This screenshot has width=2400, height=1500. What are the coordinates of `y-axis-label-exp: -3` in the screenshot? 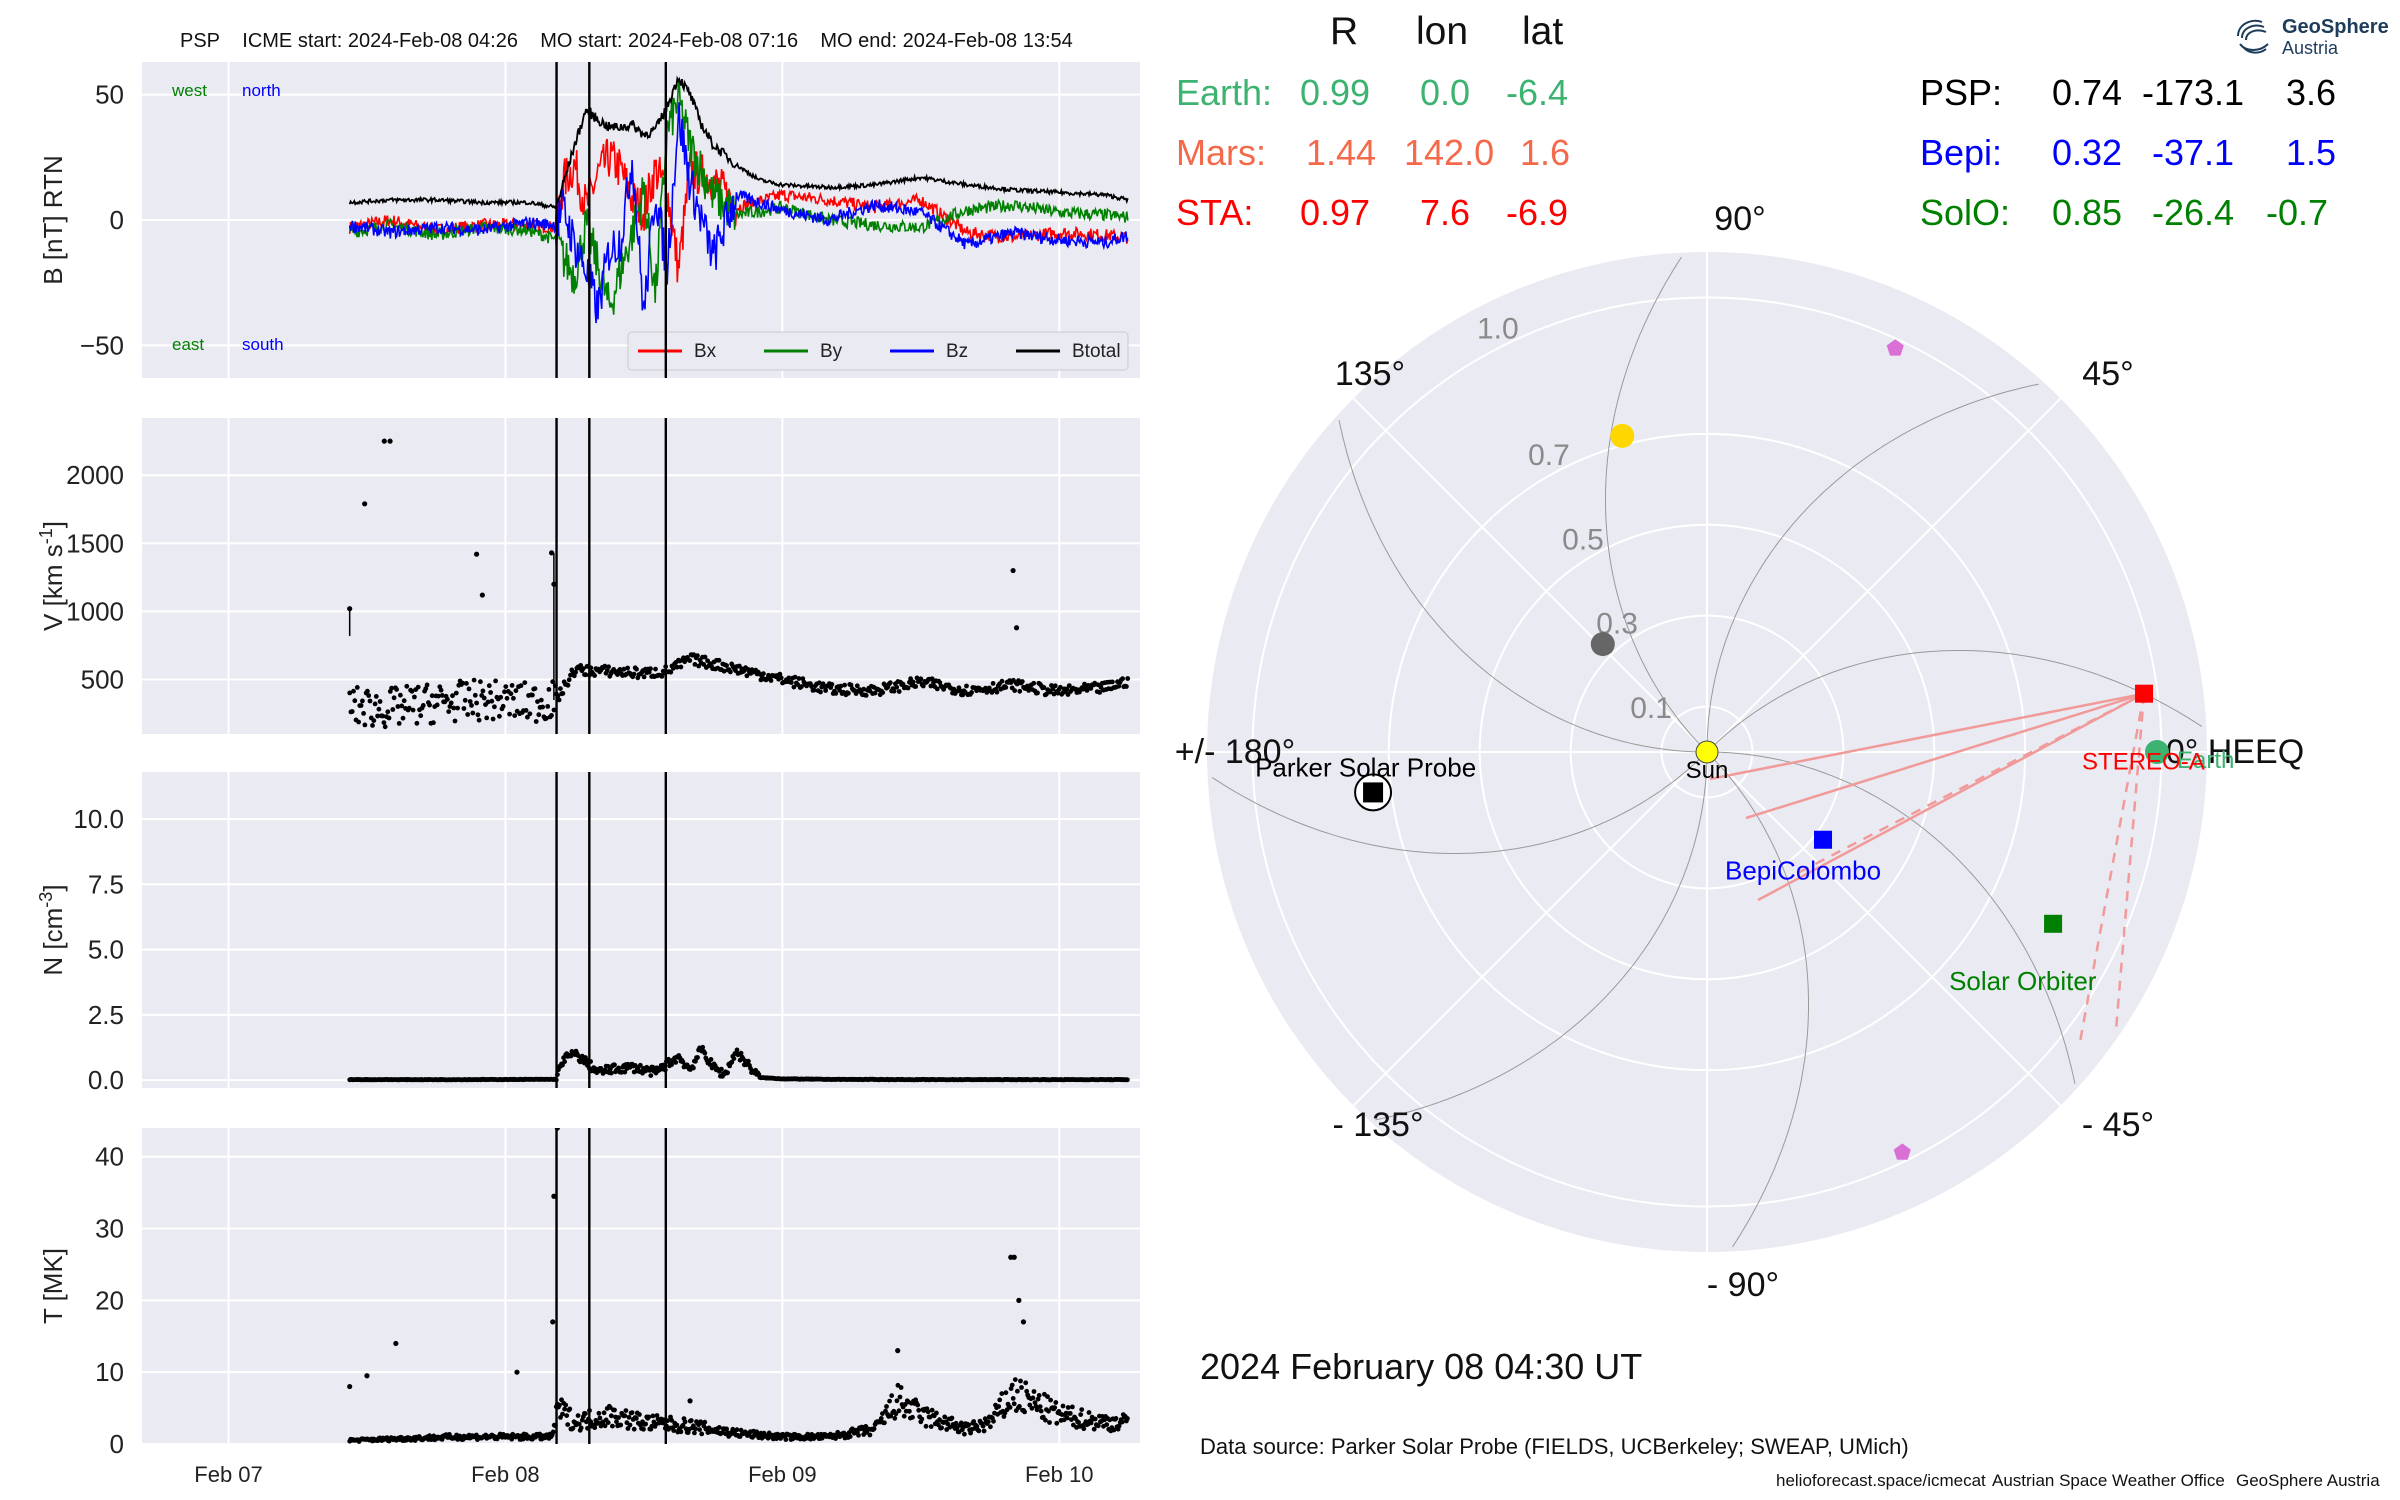 It's located at (46, 900).